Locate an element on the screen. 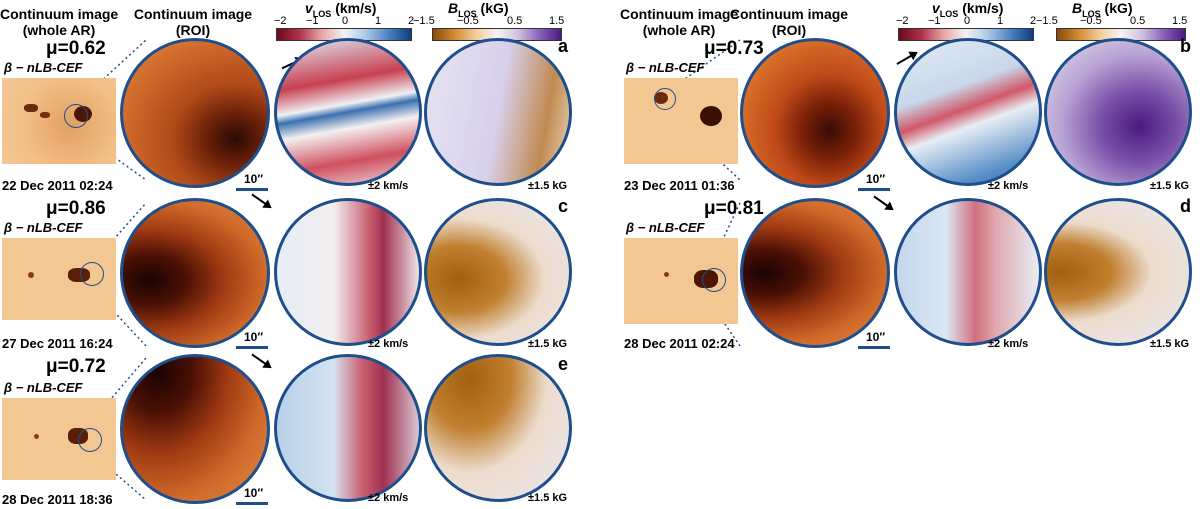 The width and height of the screenshot is (1200, 509). header-roi-right: Continuum image (ROI) is located at coordinates (789, 22).